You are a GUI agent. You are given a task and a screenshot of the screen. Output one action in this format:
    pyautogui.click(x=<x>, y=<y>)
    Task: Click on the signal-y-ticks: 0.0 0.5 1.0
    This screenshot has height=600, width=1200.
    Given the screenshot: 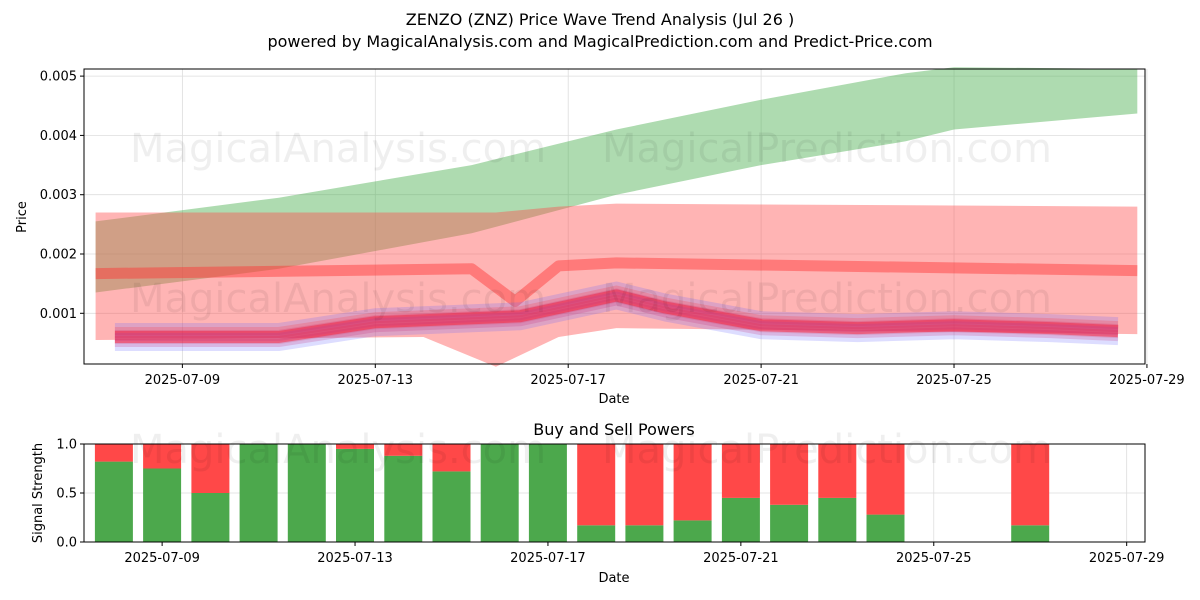 What is the action you would take?
    pyautogui.click(x=70, y=494)
    